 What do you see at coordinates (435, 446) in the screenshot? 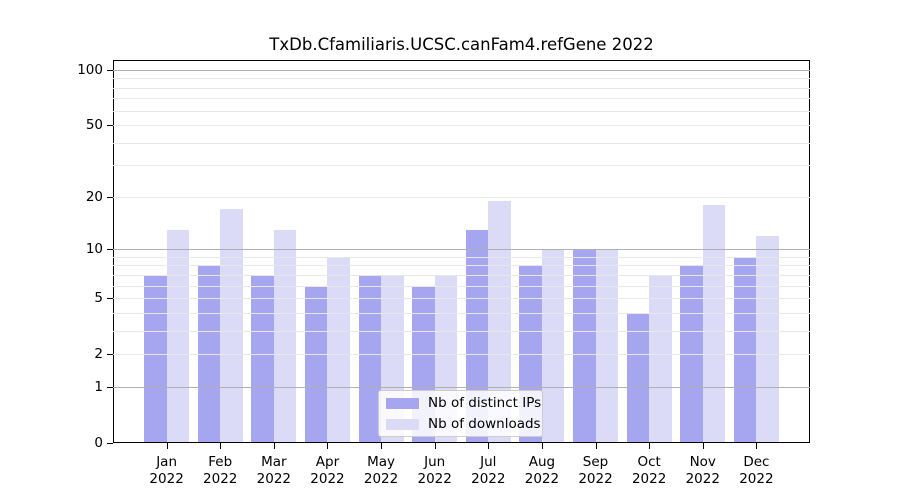
I see `x-tick-jun` at bounding box center [435, 446].